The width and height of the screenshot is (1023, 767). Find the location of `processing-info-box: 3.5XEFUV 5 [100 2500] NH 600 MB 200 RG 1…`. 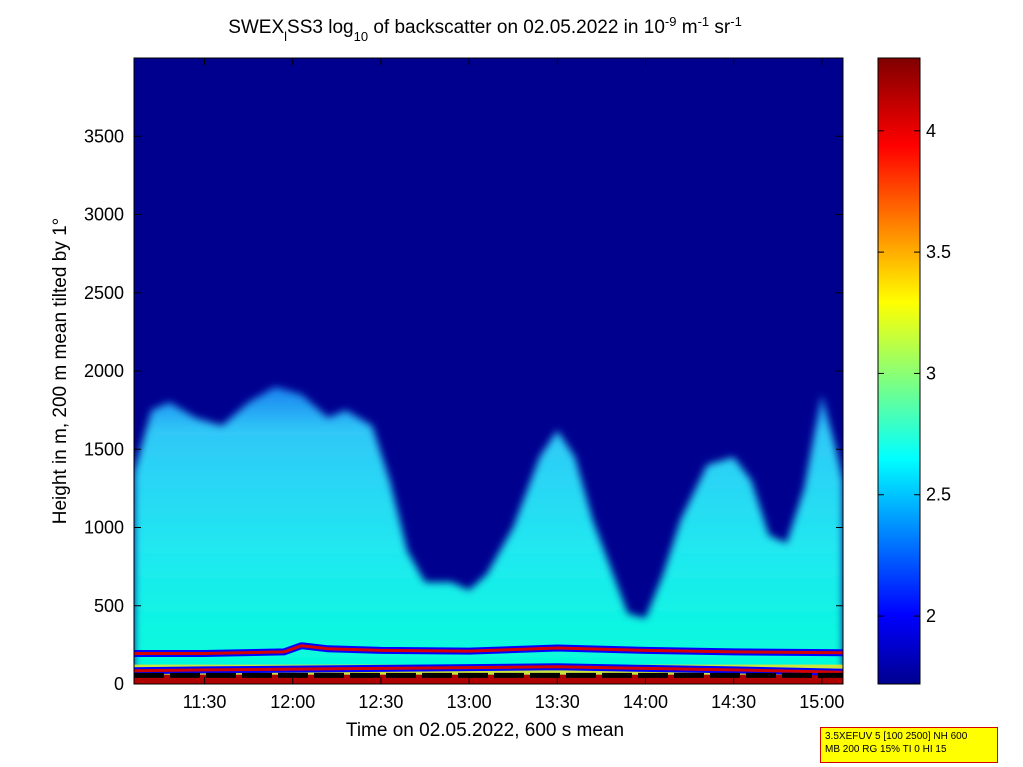

processing-info-box: 3.5XEFUV 5 [100 2500] NH 600 MB 200 RG 1… is located at coordinates (909, 745).